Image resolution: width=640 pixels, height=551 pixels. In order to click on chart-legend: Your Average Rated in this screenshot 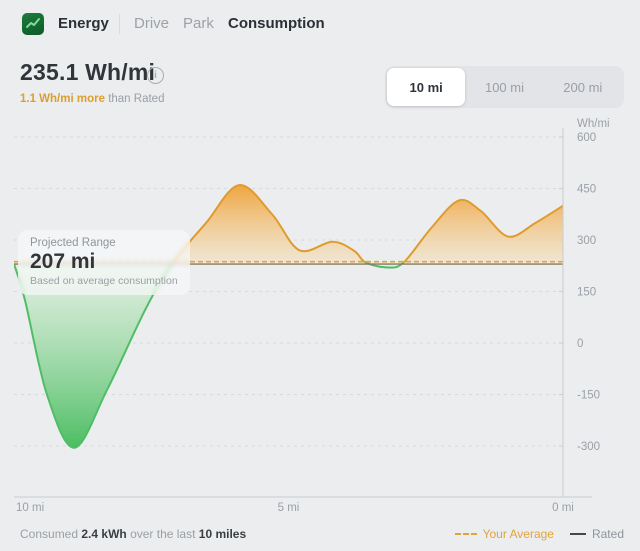, I will do `click(539, 534)`.